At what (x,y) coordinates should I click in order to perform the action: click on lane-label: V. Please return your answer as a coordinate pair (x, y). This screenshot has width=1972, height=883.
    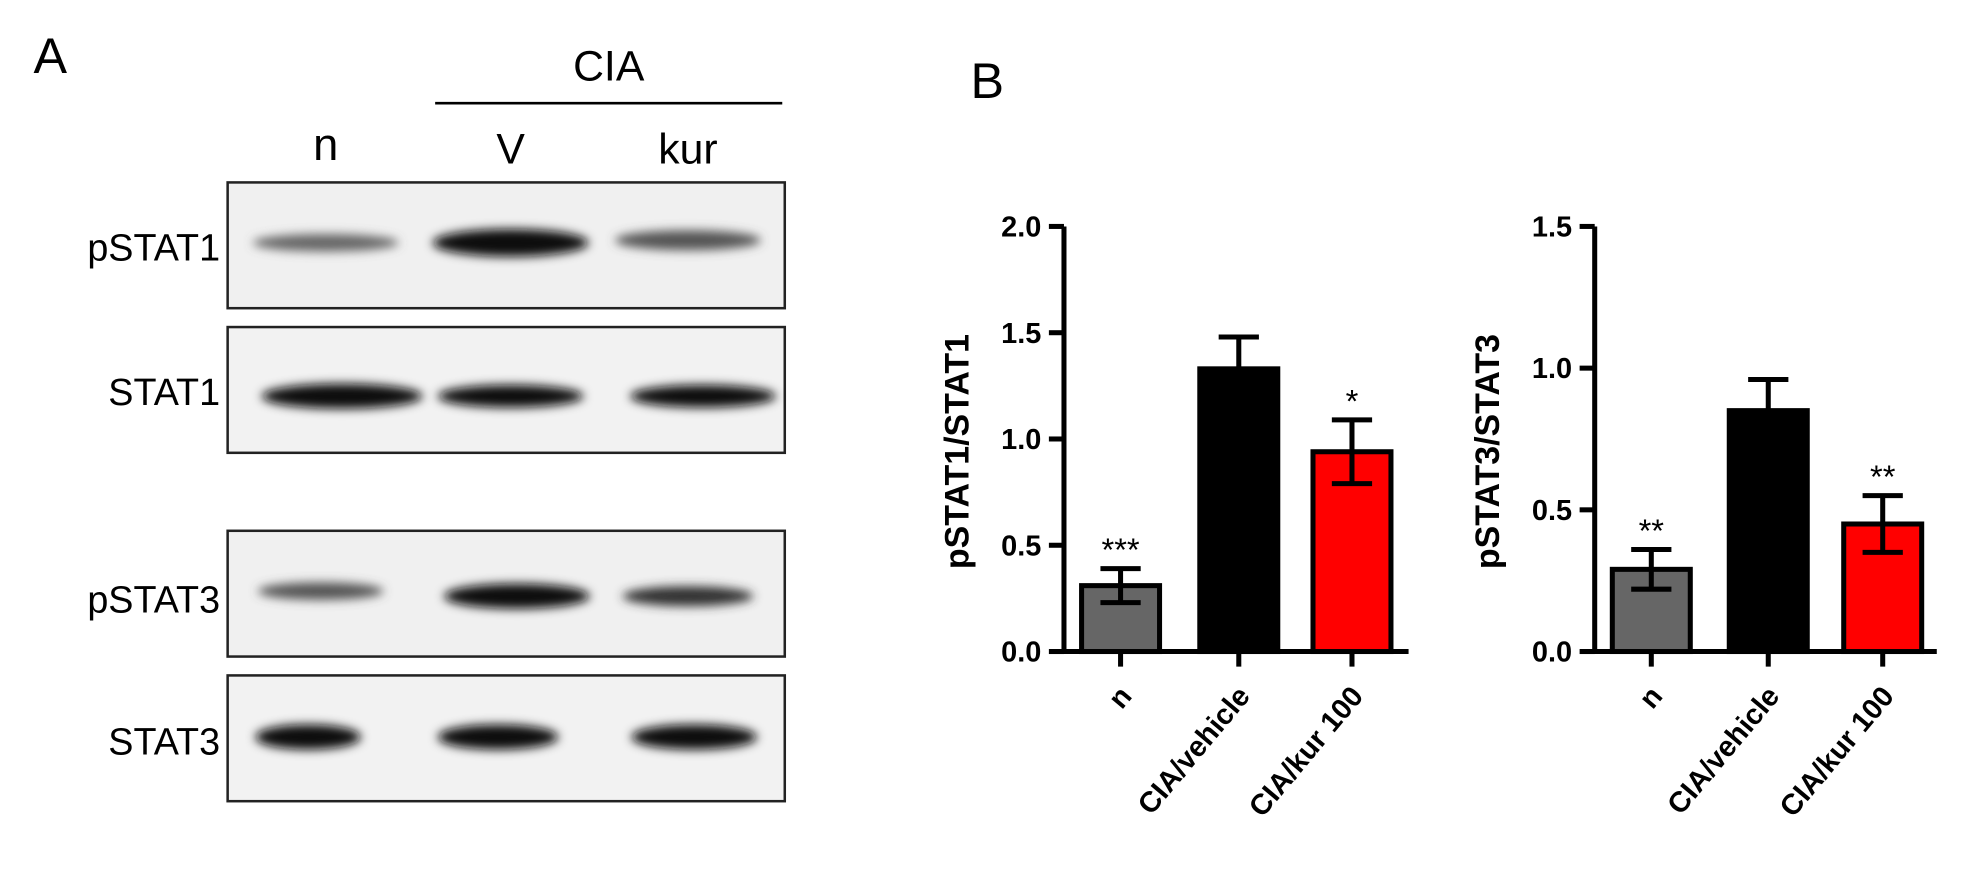
    Looking at the image, I should click on (510, 150).